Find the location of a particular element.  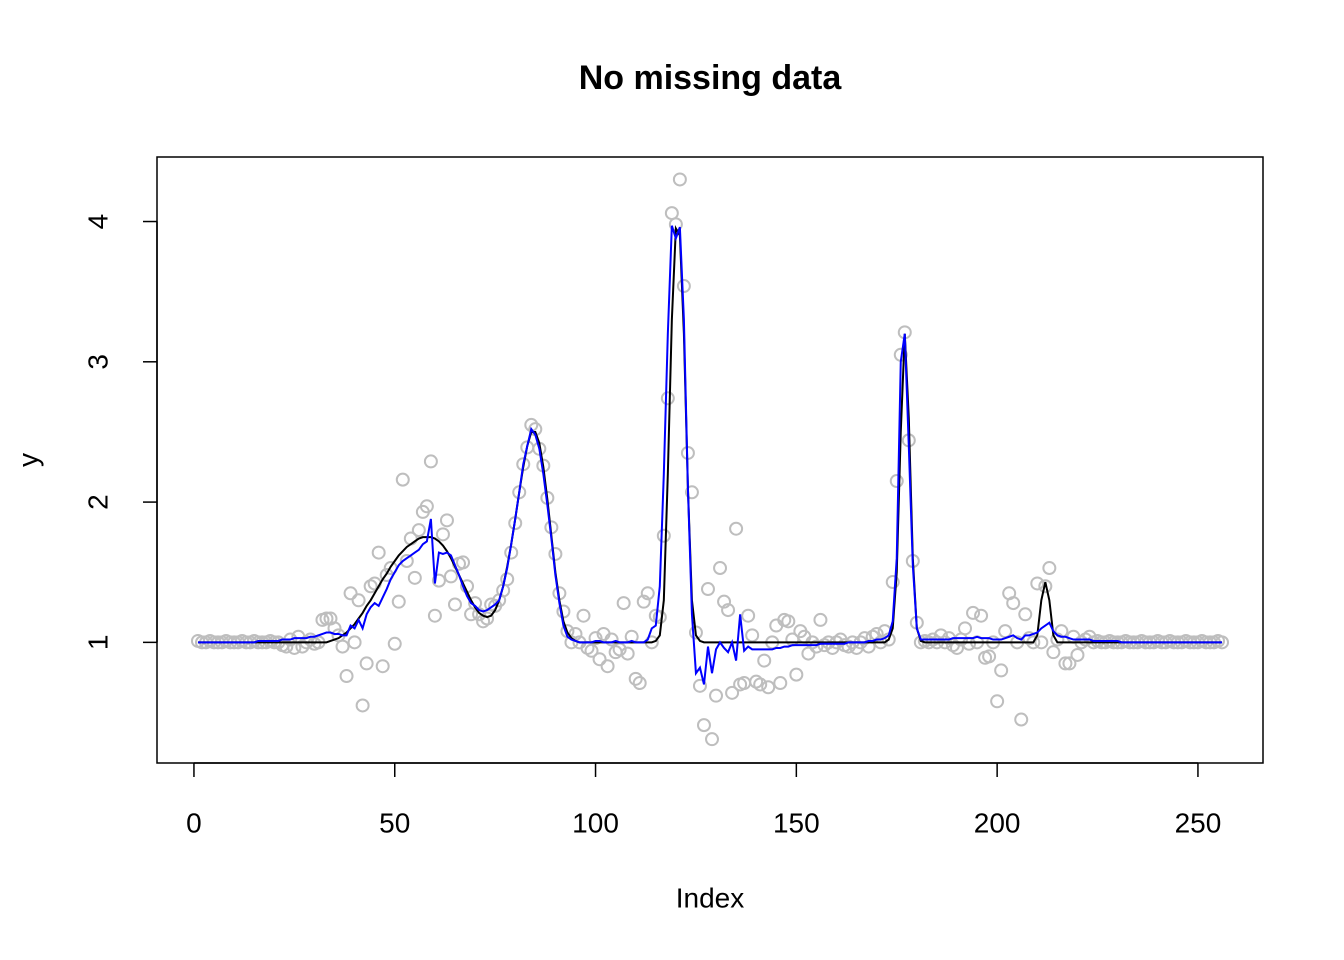

x-tick-label: 50 is located at coordinates (394, 822).